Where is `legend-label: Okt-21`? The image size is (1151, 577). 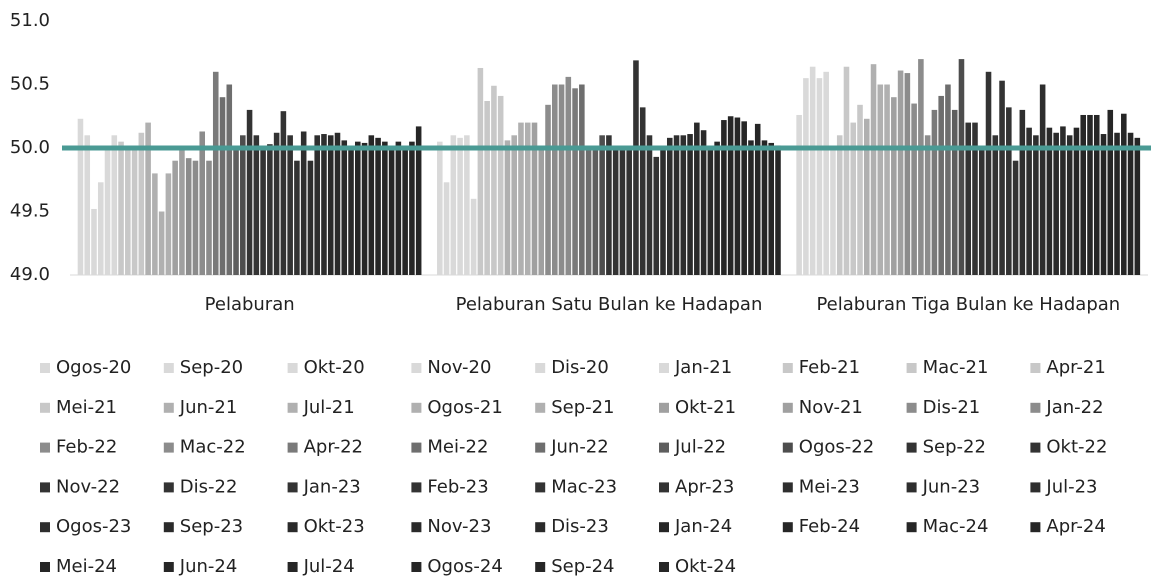 legend-label: Okt-21 is located at coordinates (705, 407).